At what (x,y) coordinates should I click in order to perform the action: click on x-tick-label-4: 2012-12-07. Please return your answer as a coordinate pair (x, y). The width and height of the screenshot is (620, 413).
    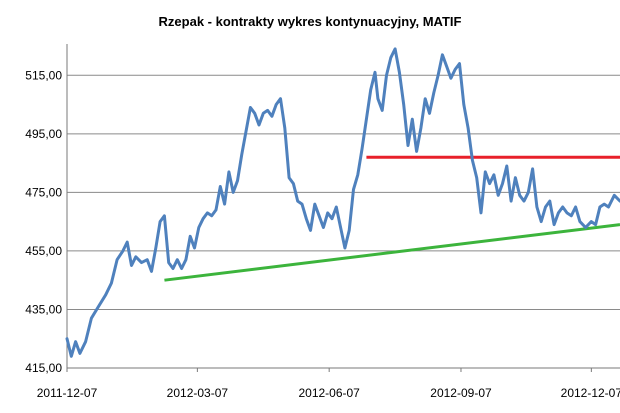
    Looking at the image, I should click on (590, 393).